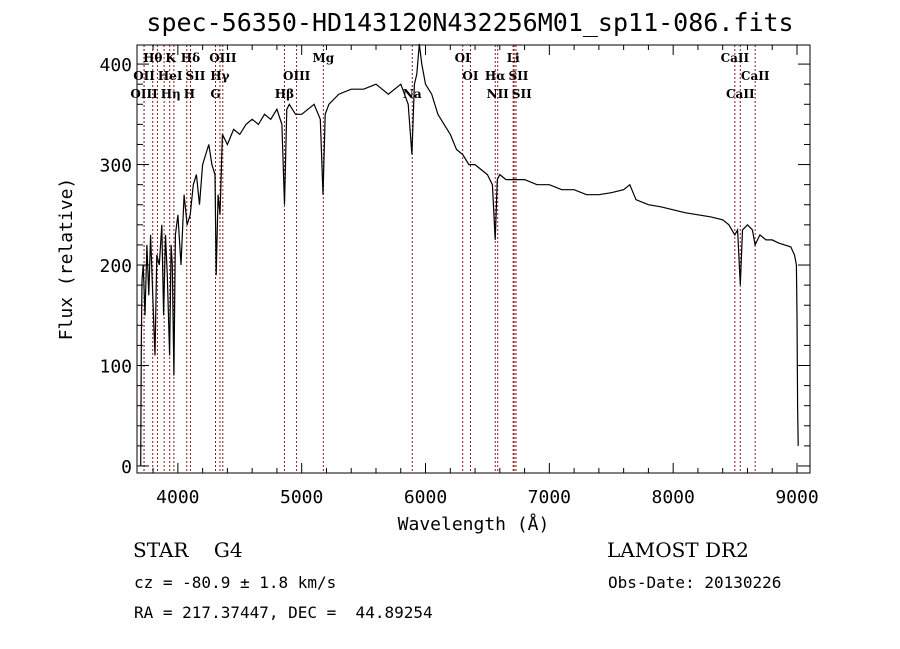 The image size is (900, 649). I want to click on line-marker-label: Mg, so click(324, 58).